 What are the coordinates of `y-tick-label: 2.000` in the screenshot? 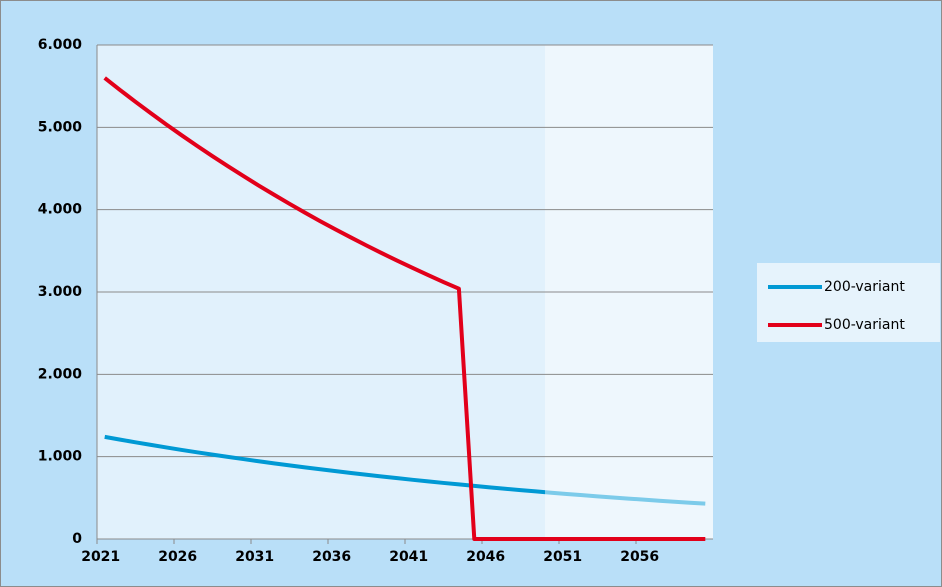 It's located at (60, 374).